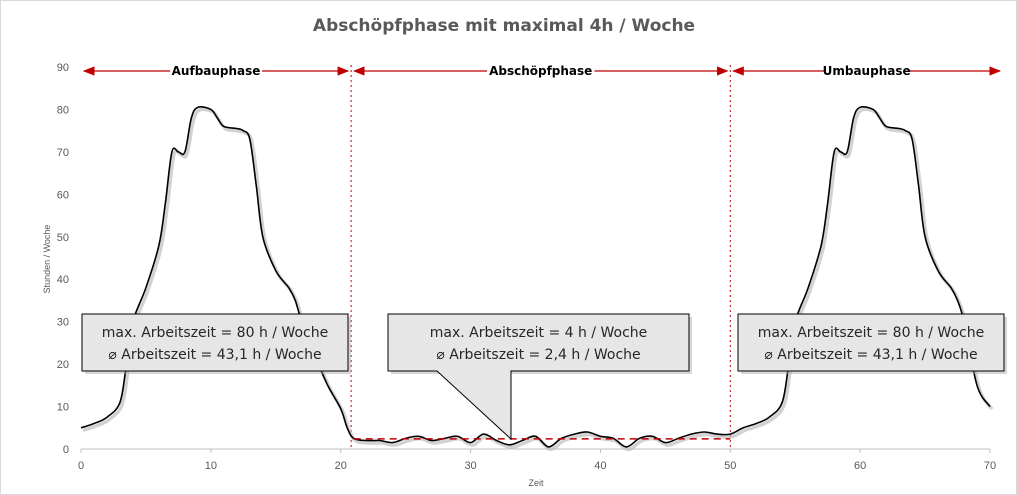 This screenshot has width=1017, height=495. What do you see at coordinates (47, 259) in the screenshot?
I see `y-axis-label: Stunden / Woche` at bounding box center [47, 259].